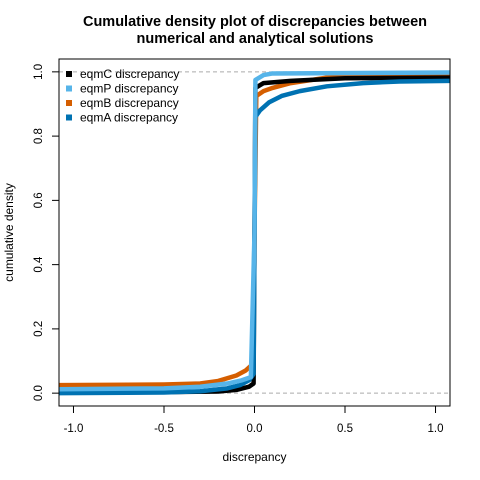 The image size is (480, 480). I want to click on x-tick-label-1: -0.5, so click(164, 429).